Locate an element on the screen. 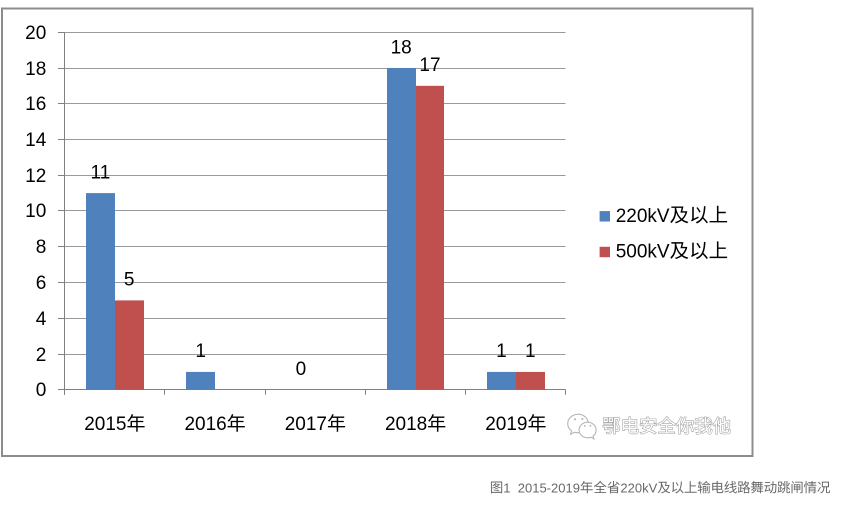 This screenshot has height=518, width=868. svg-text: 12 is located at coordinates (35, 176).